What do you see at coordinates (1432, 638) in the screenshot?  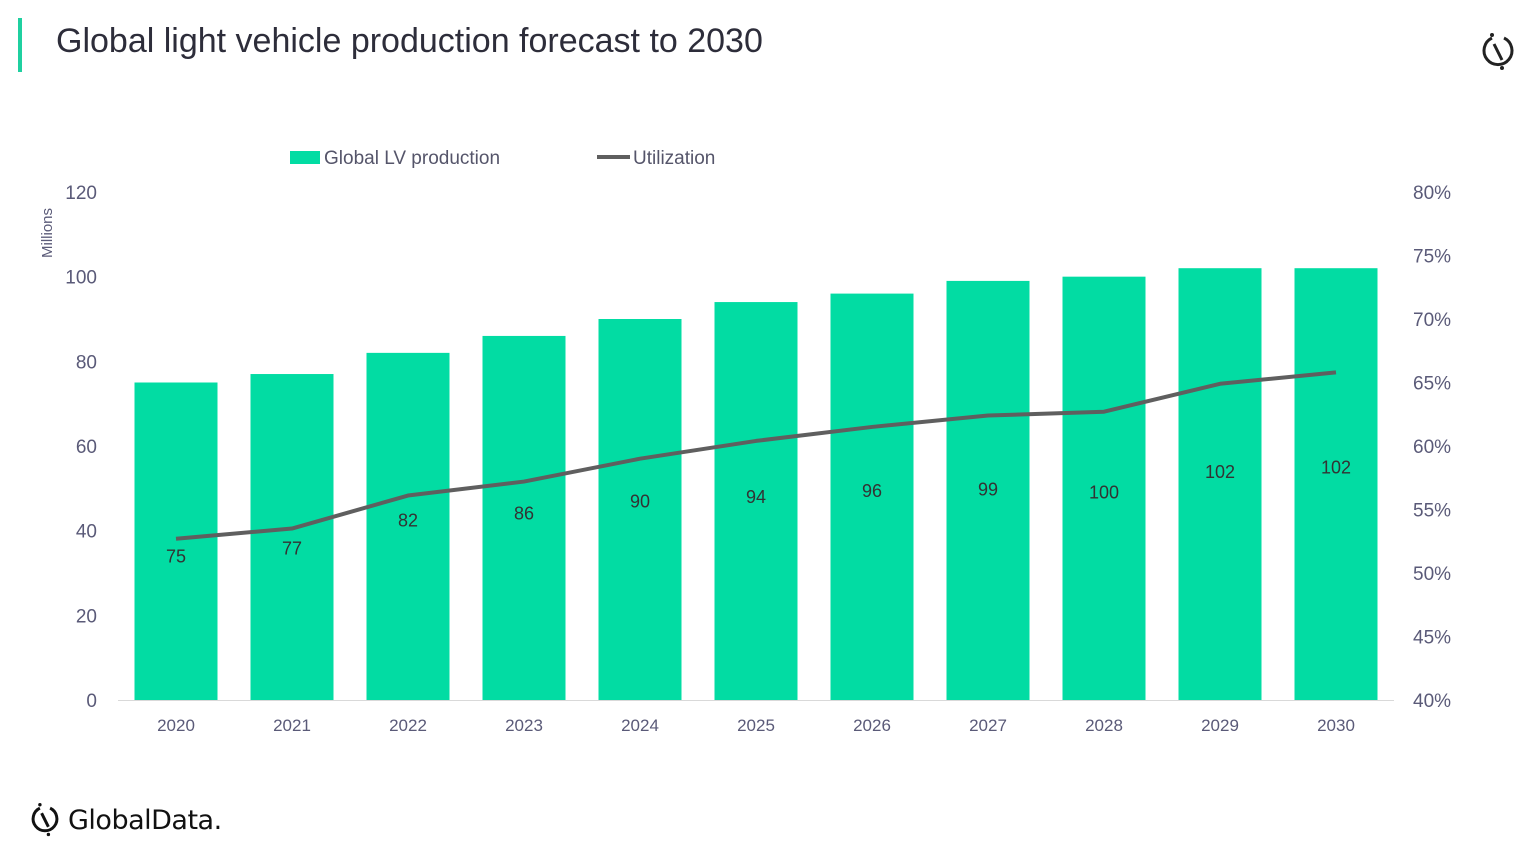 I see `y2-tick-label: 45%` at bounding box center [1432, 638].